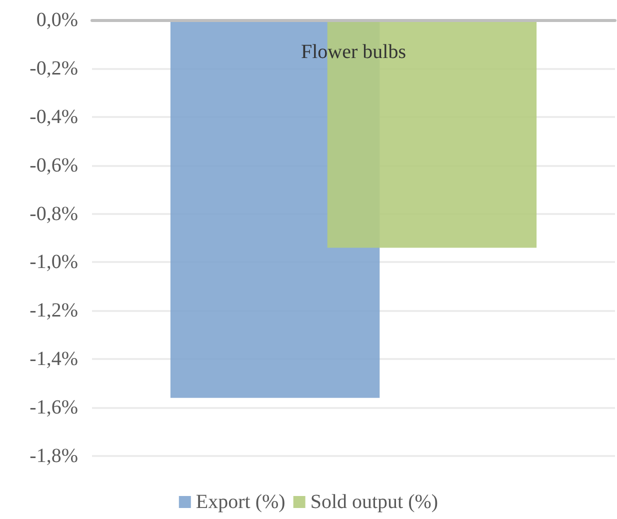  I want to click on y-tick-label: -1,0%, so click(54, 262).